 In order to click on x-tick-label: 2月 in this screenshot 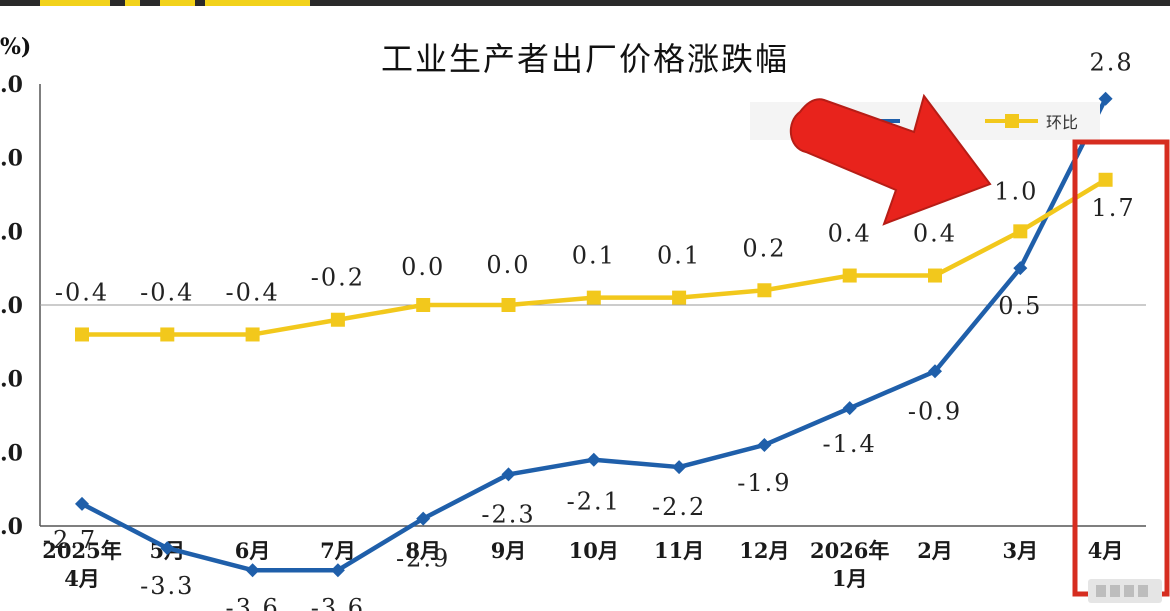, I will do `click(935, 550)`.